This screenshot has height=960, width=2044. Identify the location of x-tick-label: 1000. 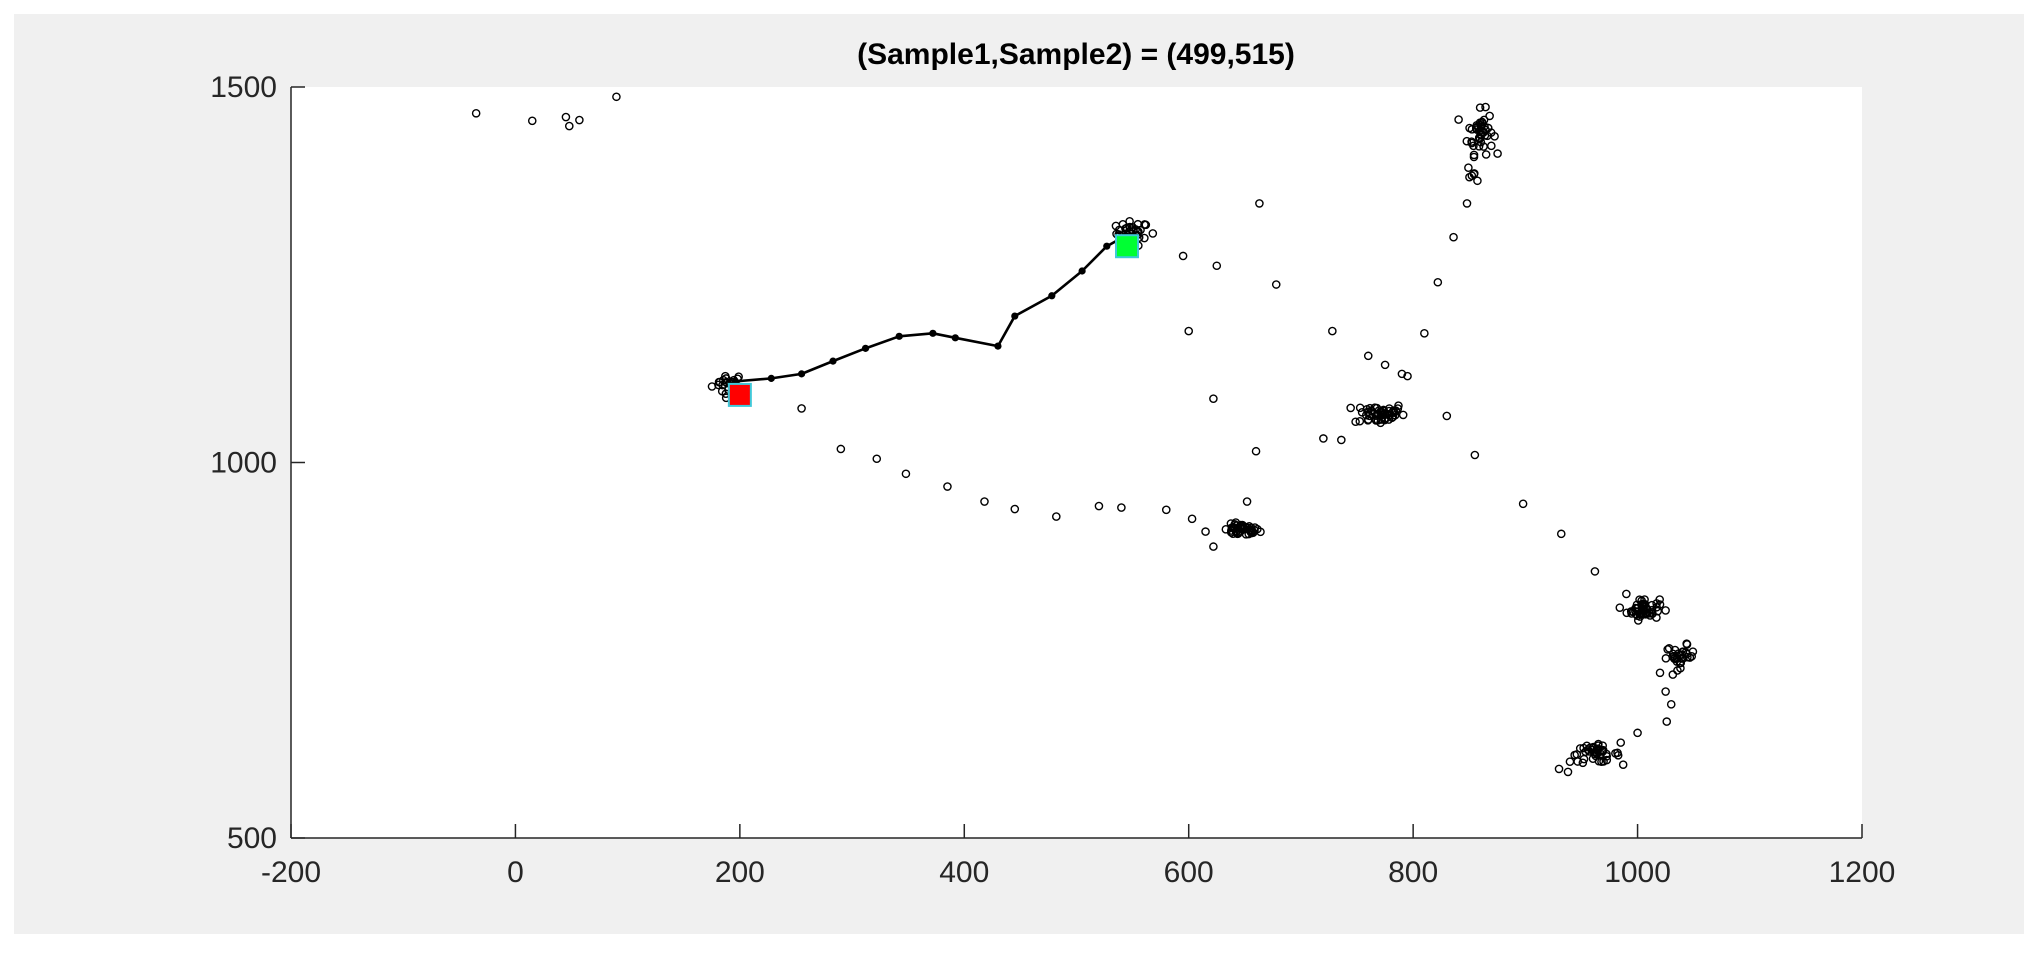
(1637, 872).